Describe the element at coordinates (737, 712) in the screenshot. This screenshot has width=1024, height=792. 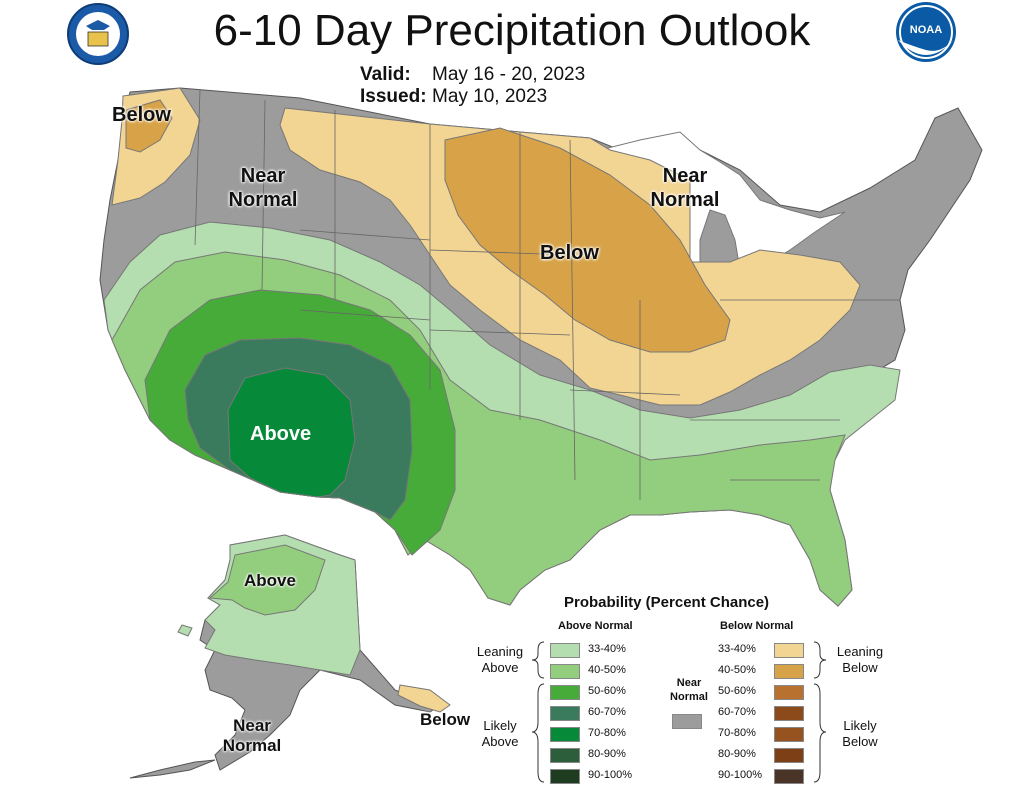
I see `legend-below-range: 60-70%` at that location.